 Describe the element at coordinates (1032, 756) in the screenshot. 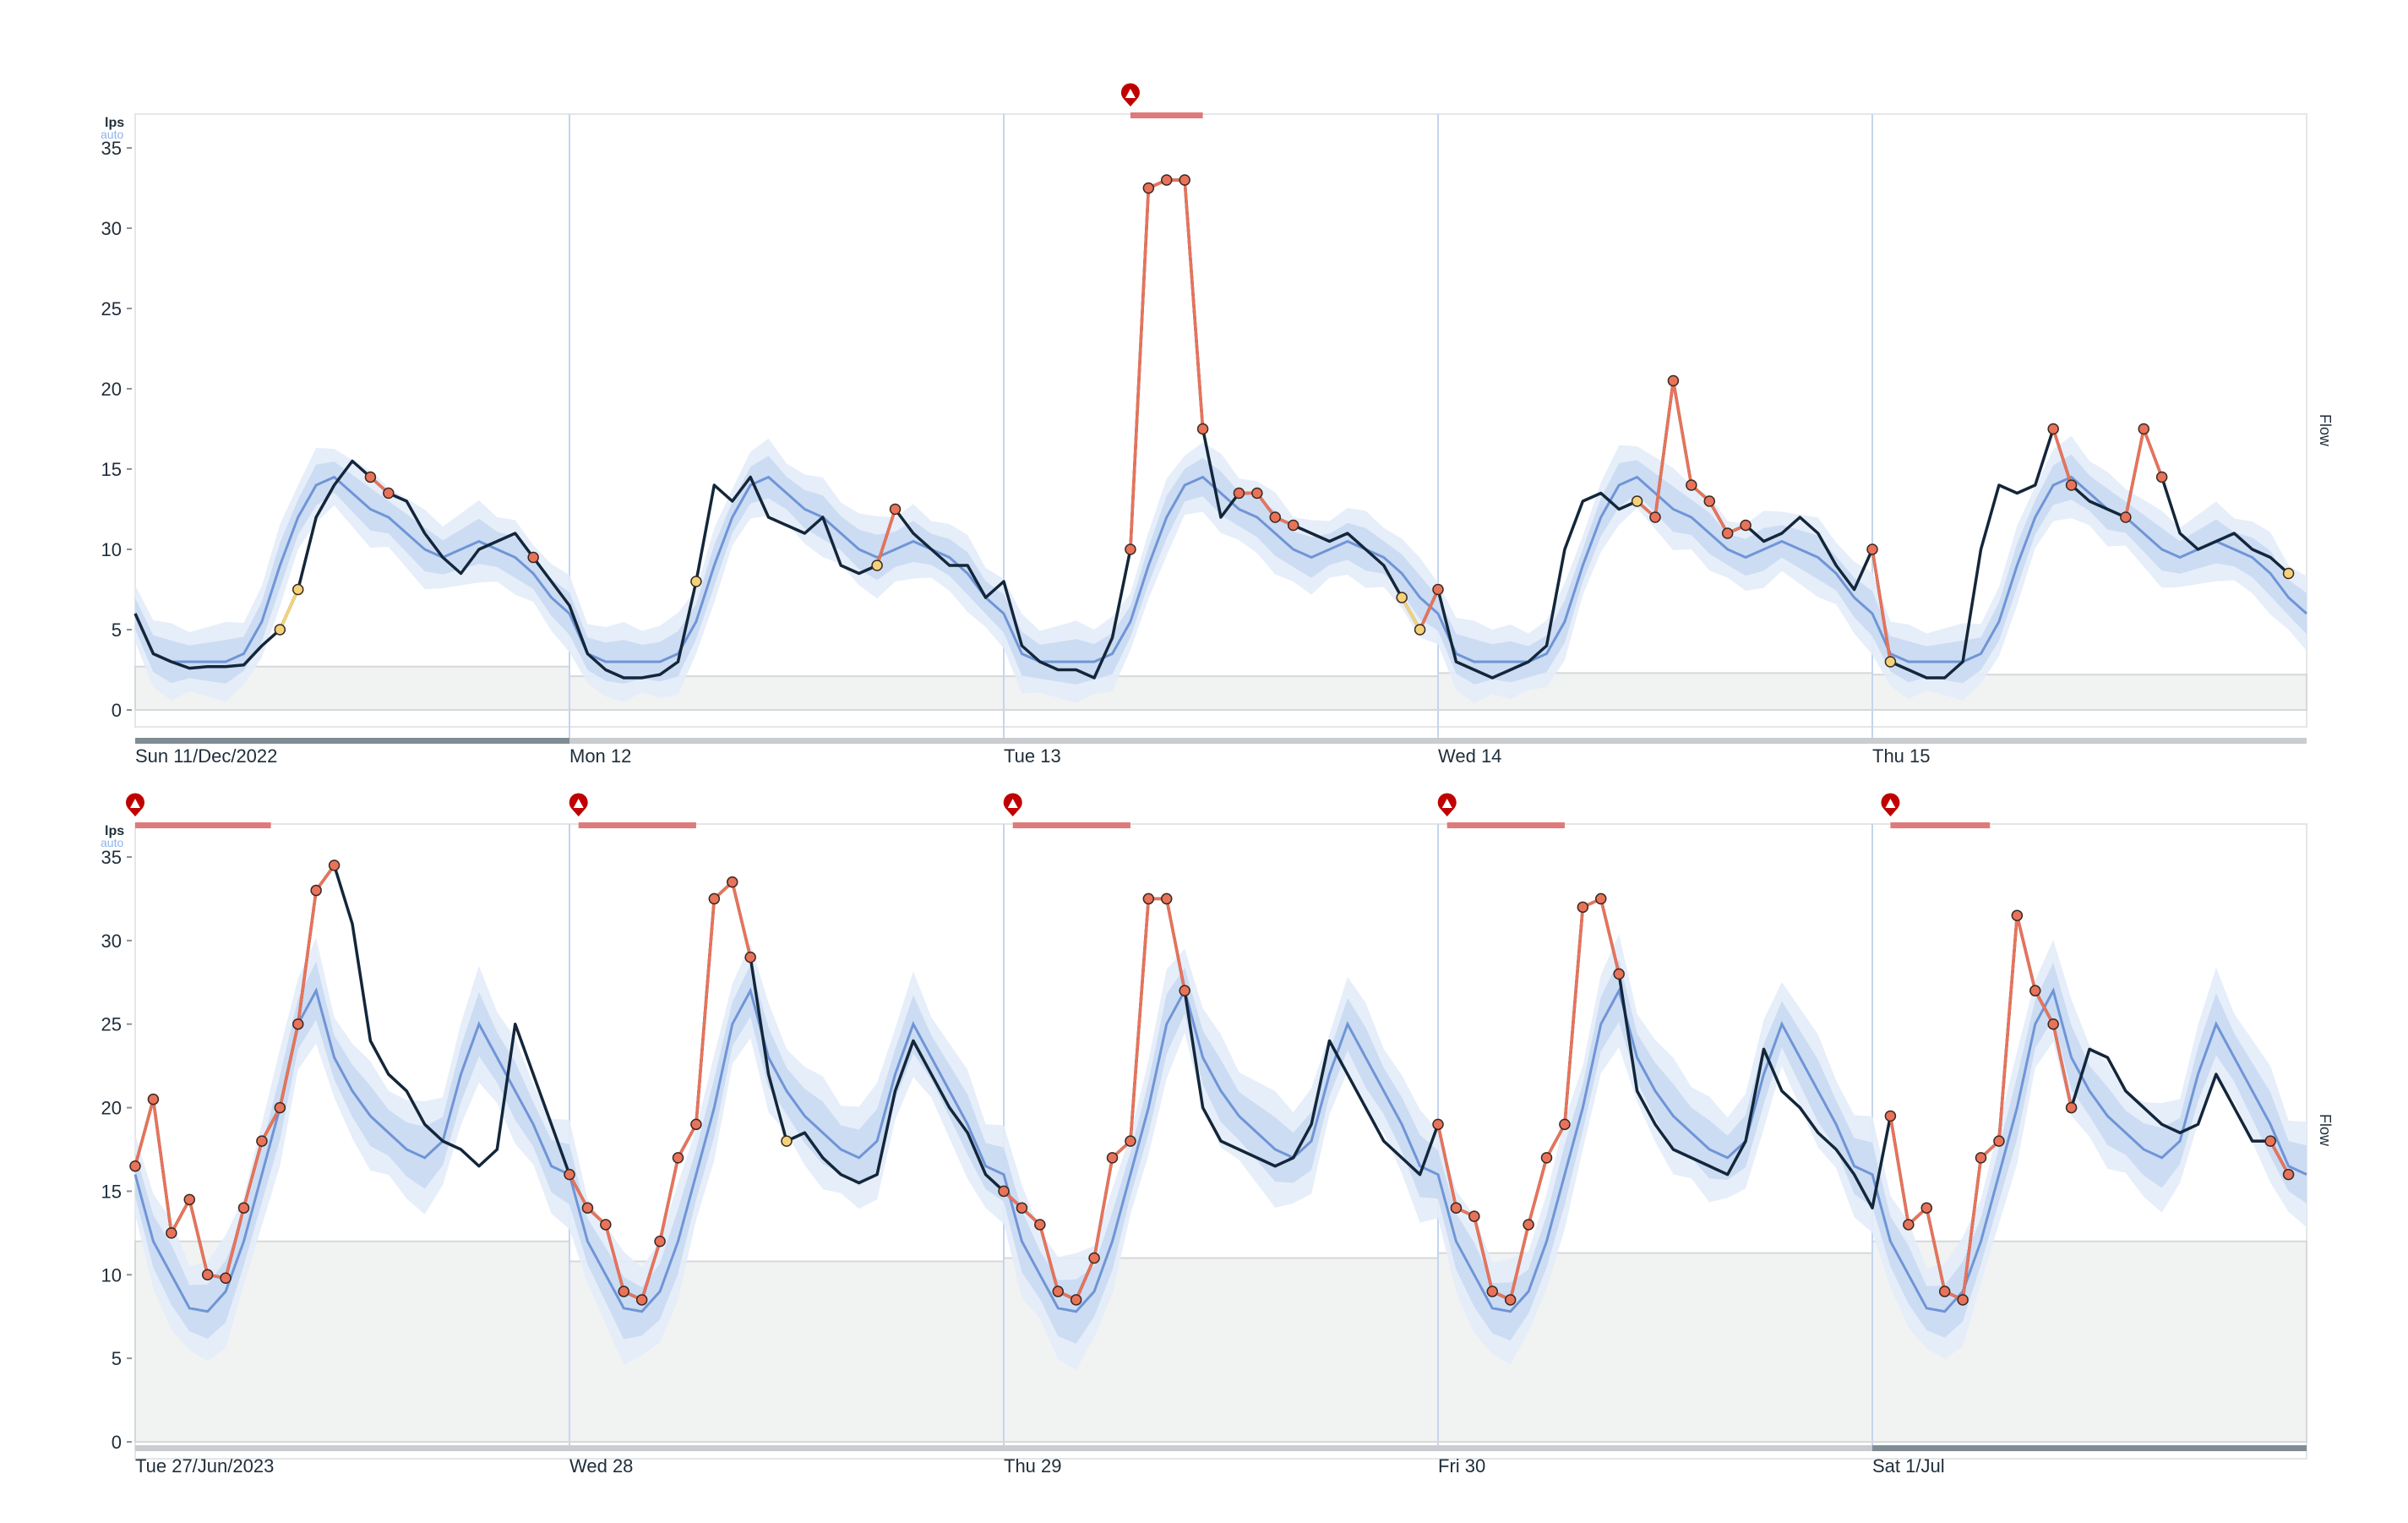

I see `day-label: Tue 13` at that location.